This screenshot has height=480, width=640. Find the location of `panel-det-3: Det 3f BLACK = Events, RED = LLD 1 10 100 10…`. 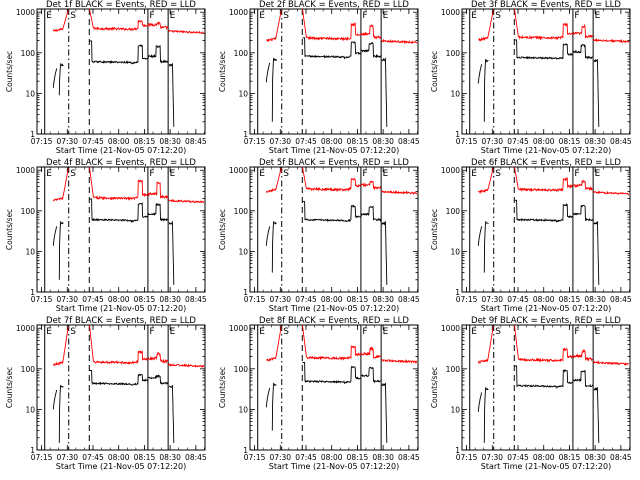

panel-det-3: Det 3f BLACK = Events, RED = LLD 1 10 100 10… is located at coordinates (531, 77).